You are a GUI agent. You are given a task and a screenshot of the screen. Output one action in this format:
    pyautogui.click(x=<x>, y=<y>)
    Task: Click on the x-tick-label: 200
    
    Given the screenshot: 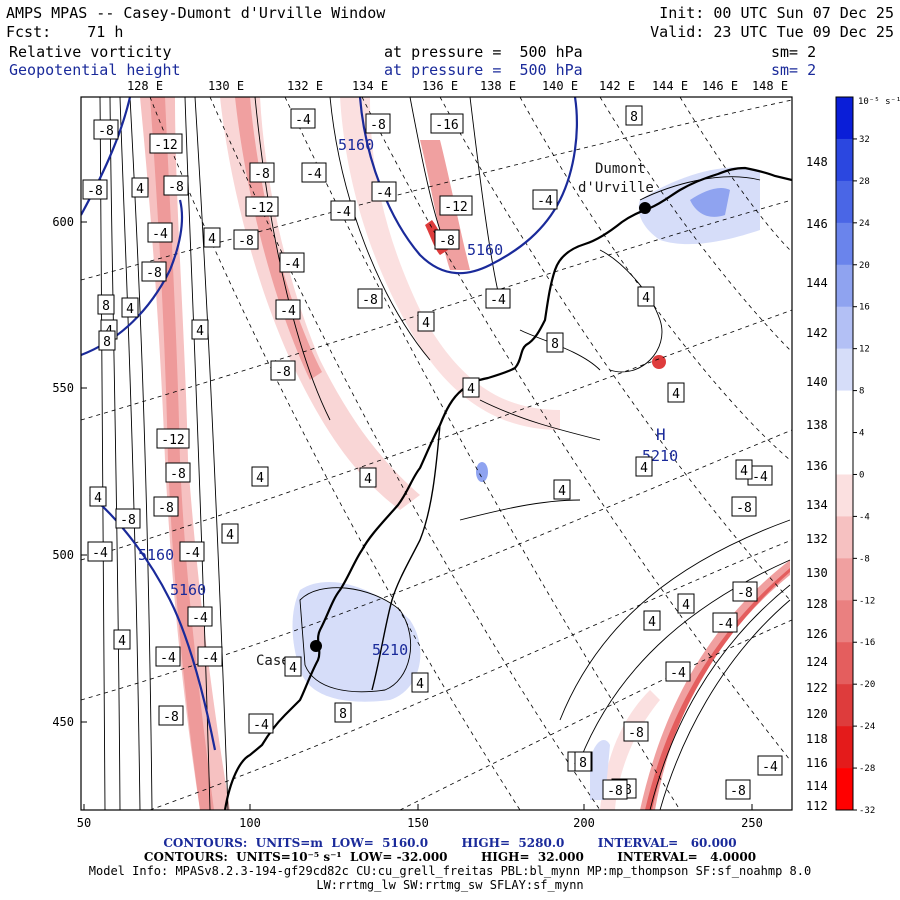 What is the action you would take?
    pyautogui.click(x=584, y=823)
    